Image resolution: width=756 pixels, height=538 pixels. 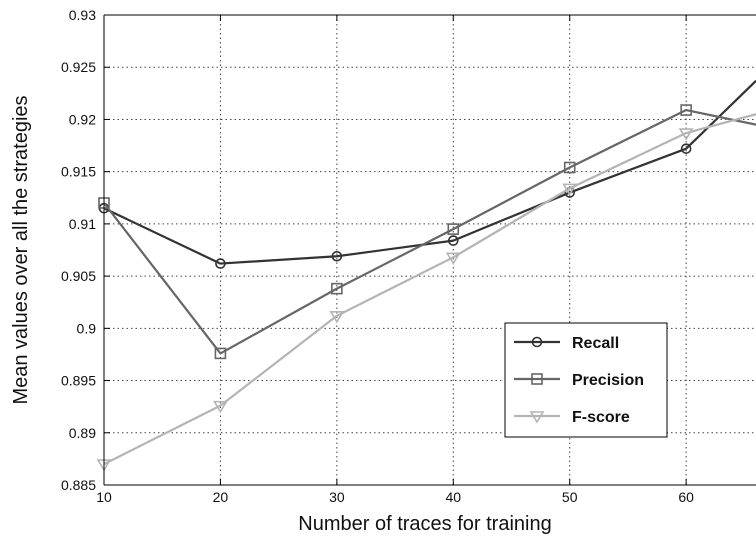 I want to click on y-axis-title: Mean values over all the strategies, so click(x=21, y=249).